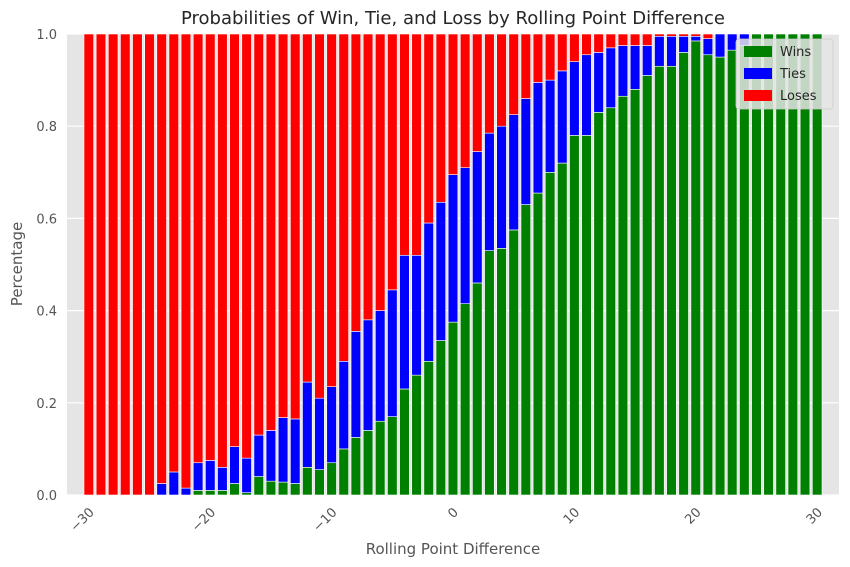 This screenshot has height=567, width=850. I want to click on legend: Wins Ties Loses, so click(784, 74).